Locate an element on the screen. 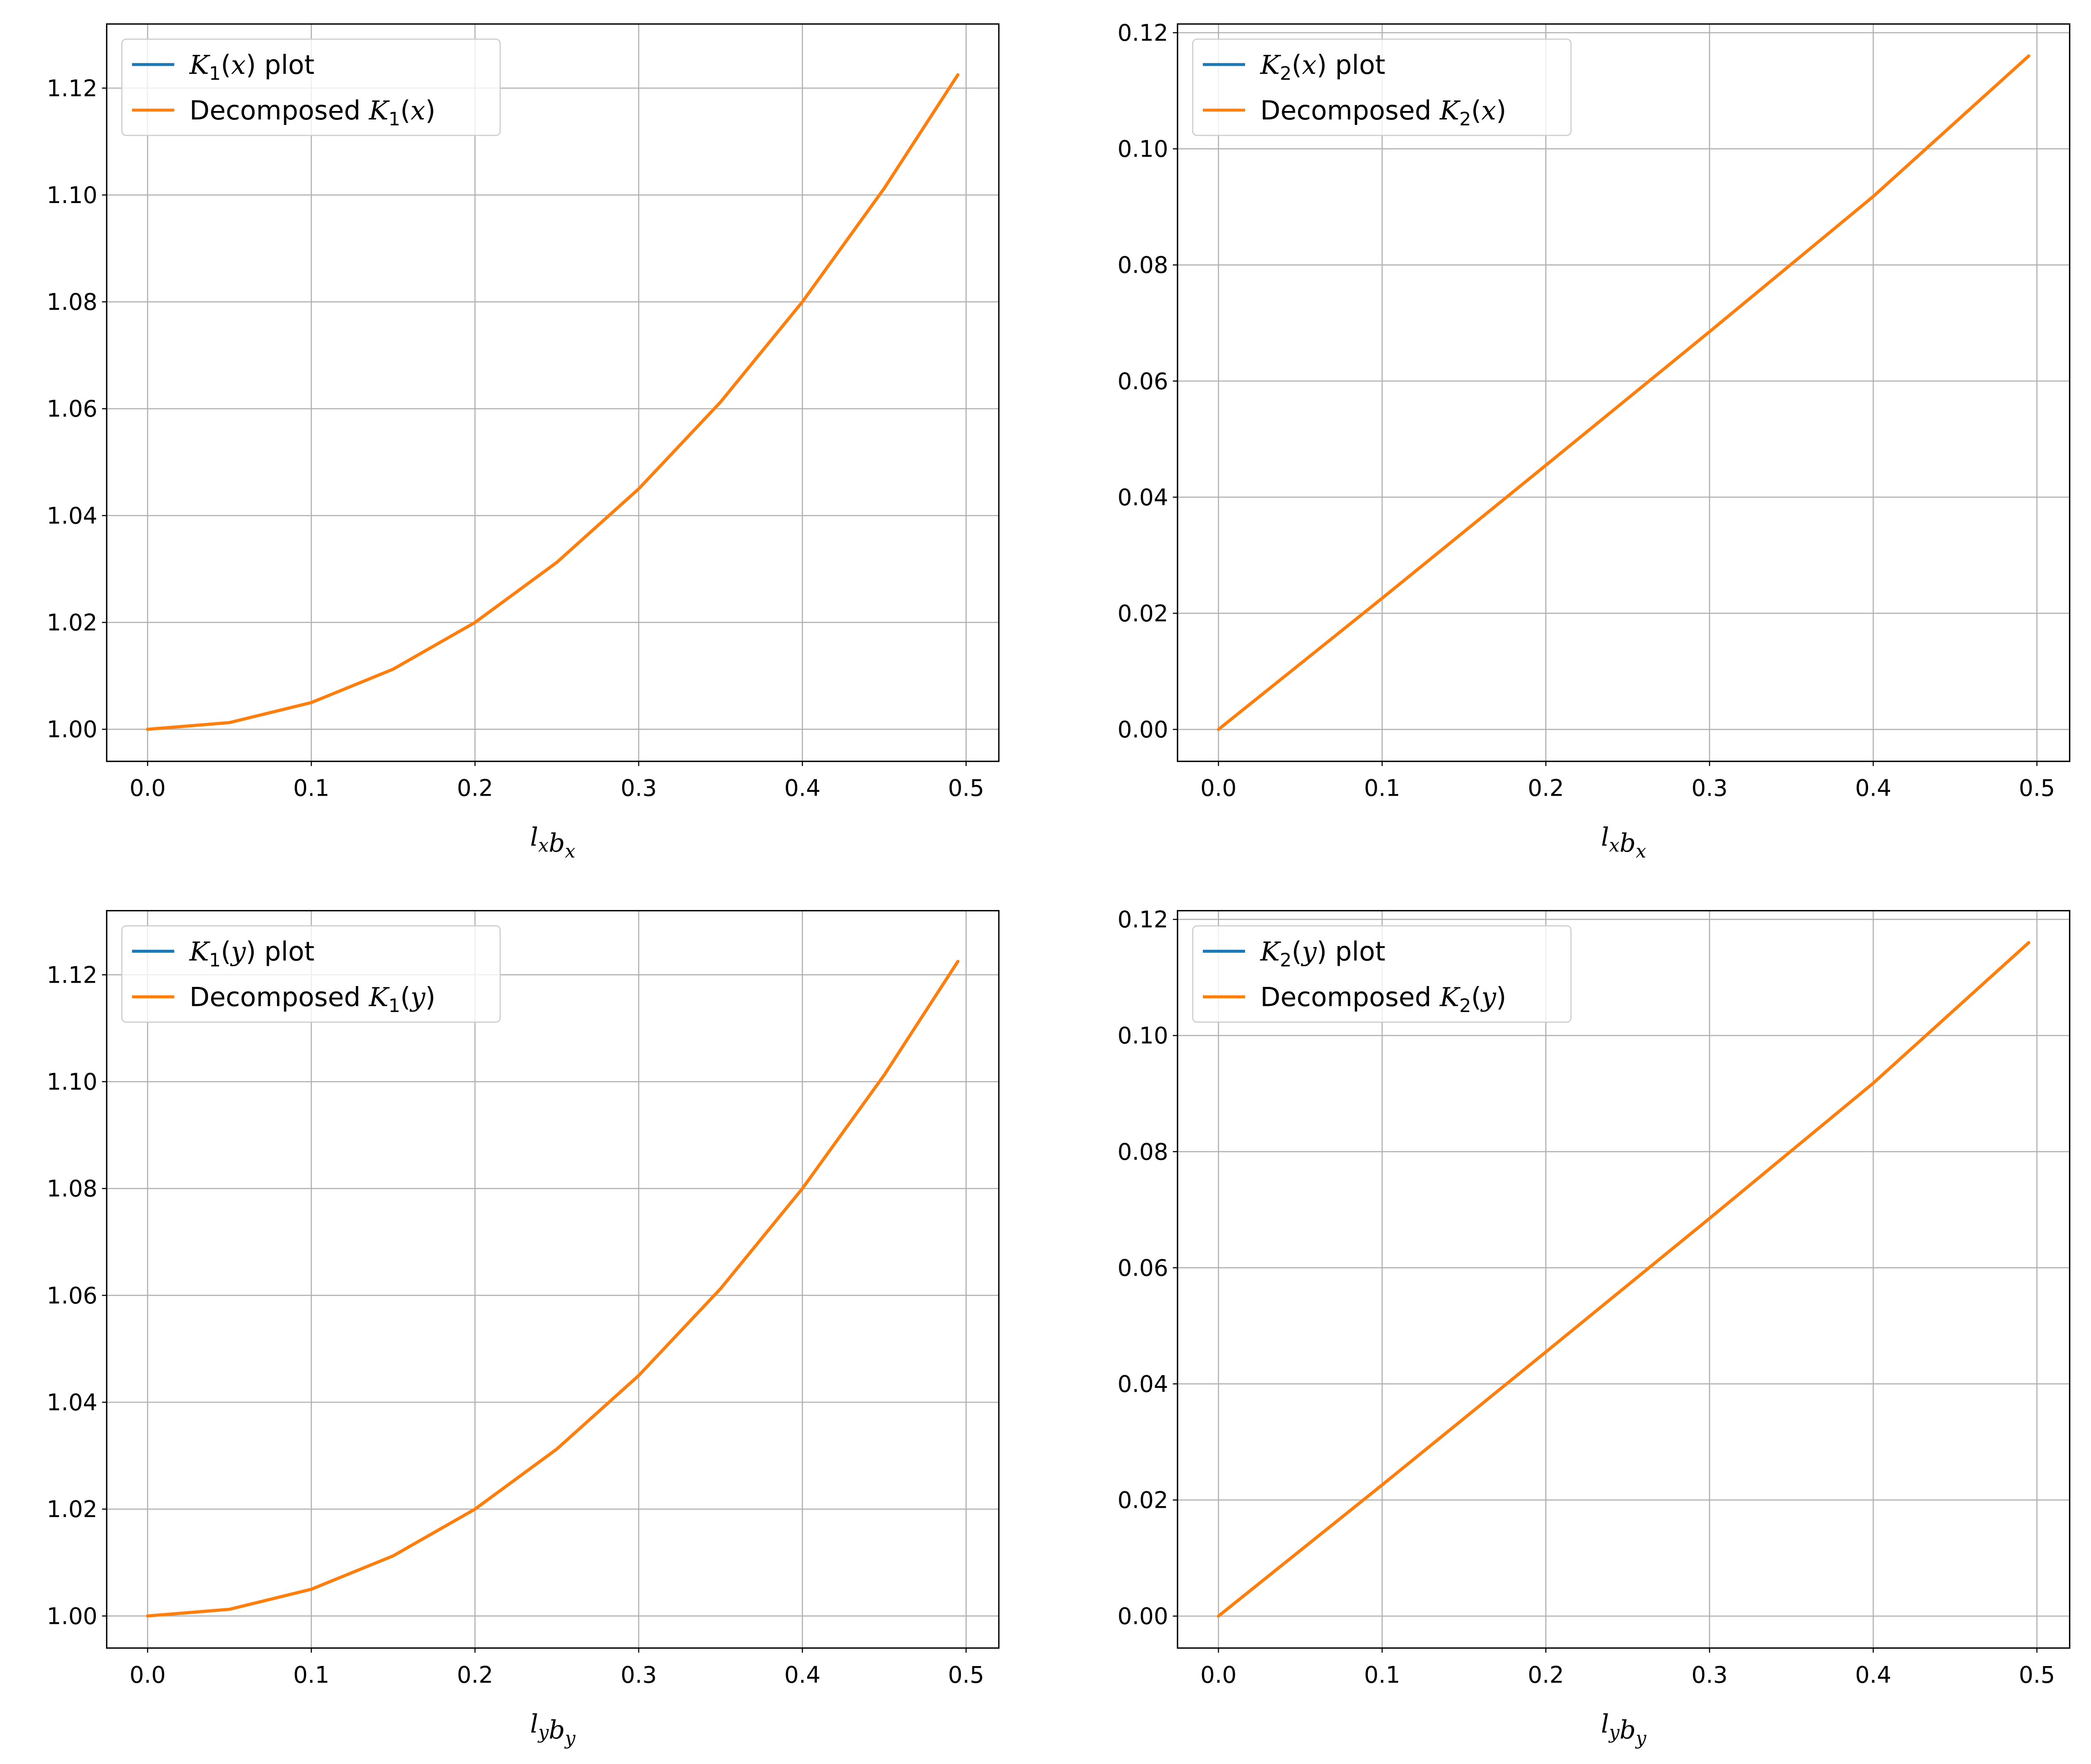 The width and height of the screenshot is (2091, 1764). legend: K1(x) plot Decomposed K1(x) is located at coordinates (311, 87).